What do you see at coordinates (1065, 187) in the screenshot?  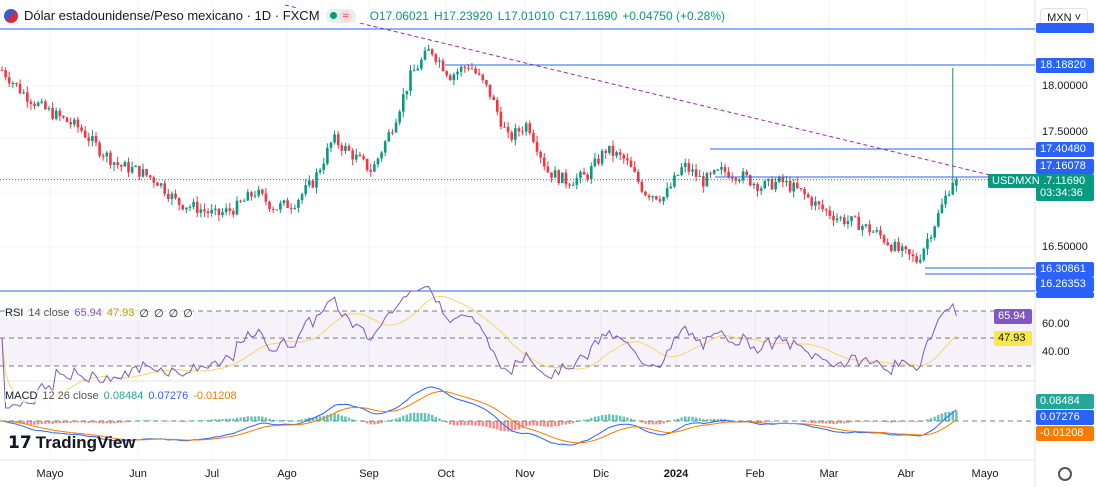 I see `current-price-tag: 17.11690 03:34:36` at bounding box center [1065, 187].